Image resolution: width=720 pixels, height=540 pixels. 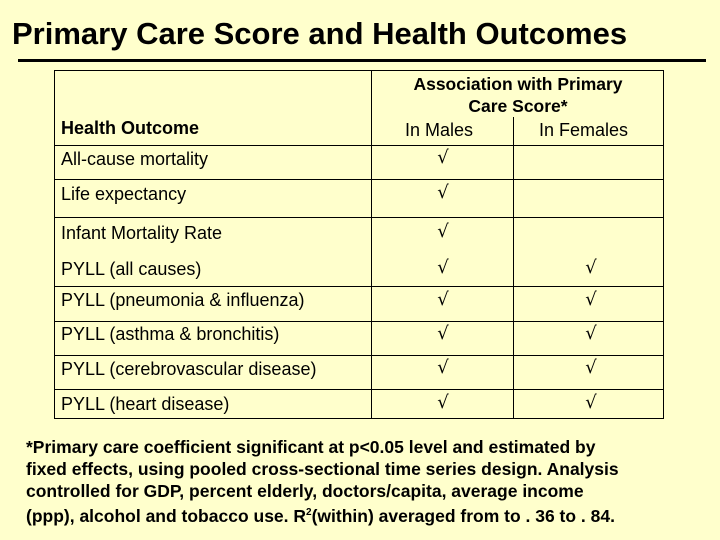 I want to click on divider-sex-col, so click(x=513, y=267).